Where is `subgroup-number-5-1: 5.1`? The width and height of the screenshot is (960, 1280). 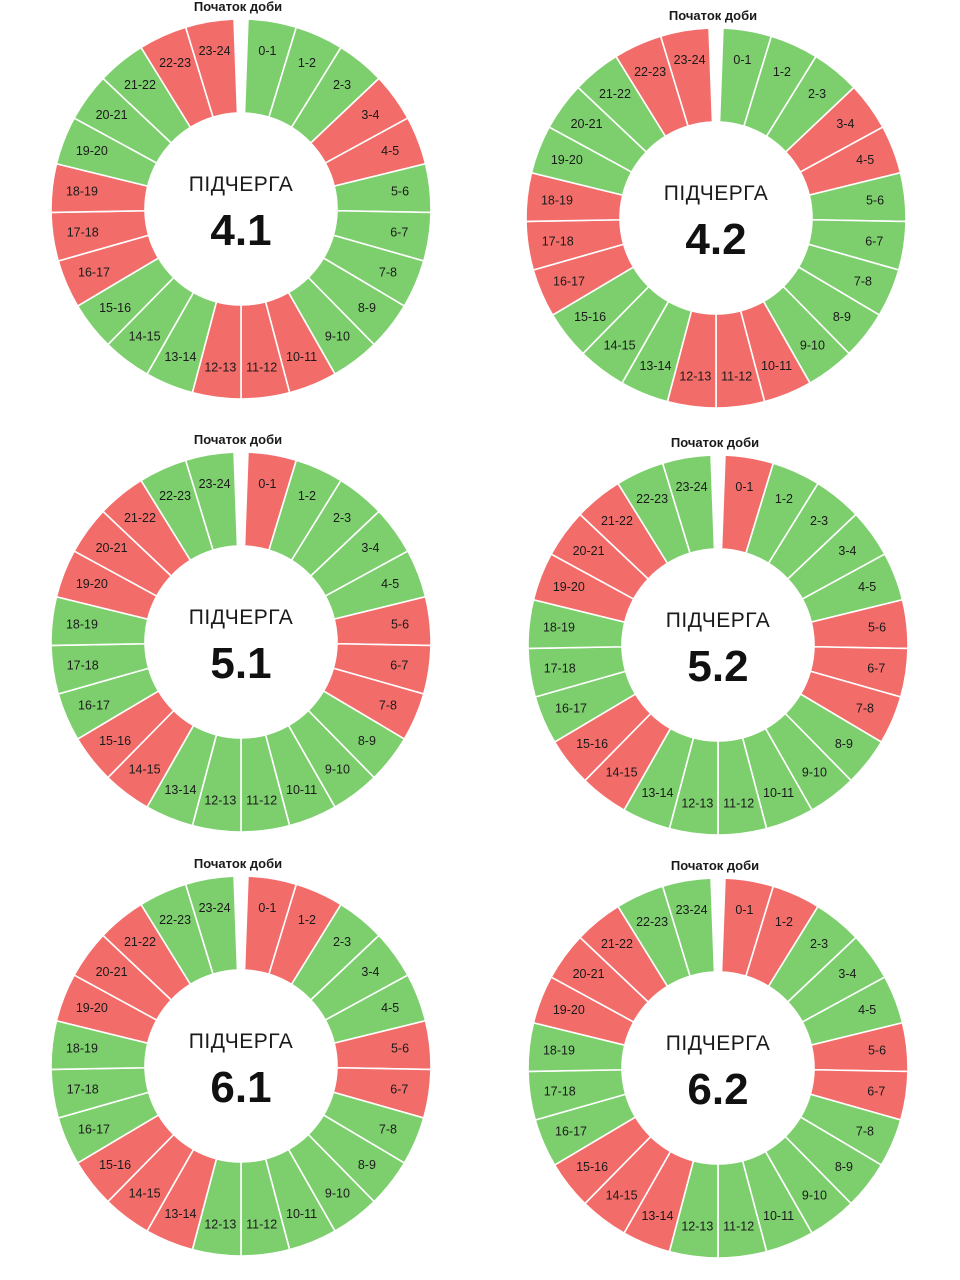
subgroup-number-5-1: 5.1 is located at coordinates (240, 663).